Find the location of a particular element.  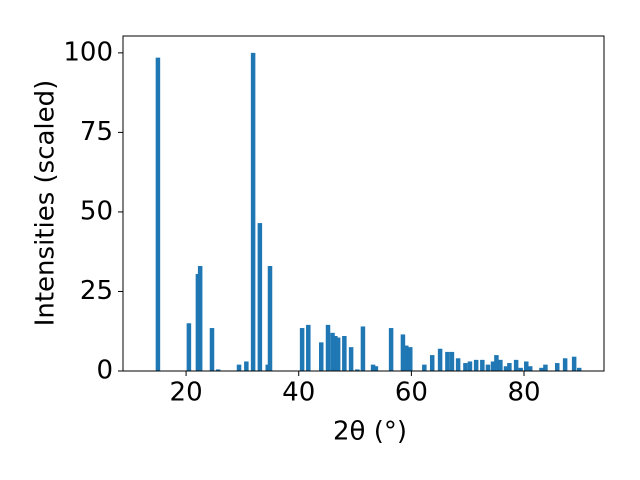

y-tick-label: 0 is located at coordinates (104, 371).